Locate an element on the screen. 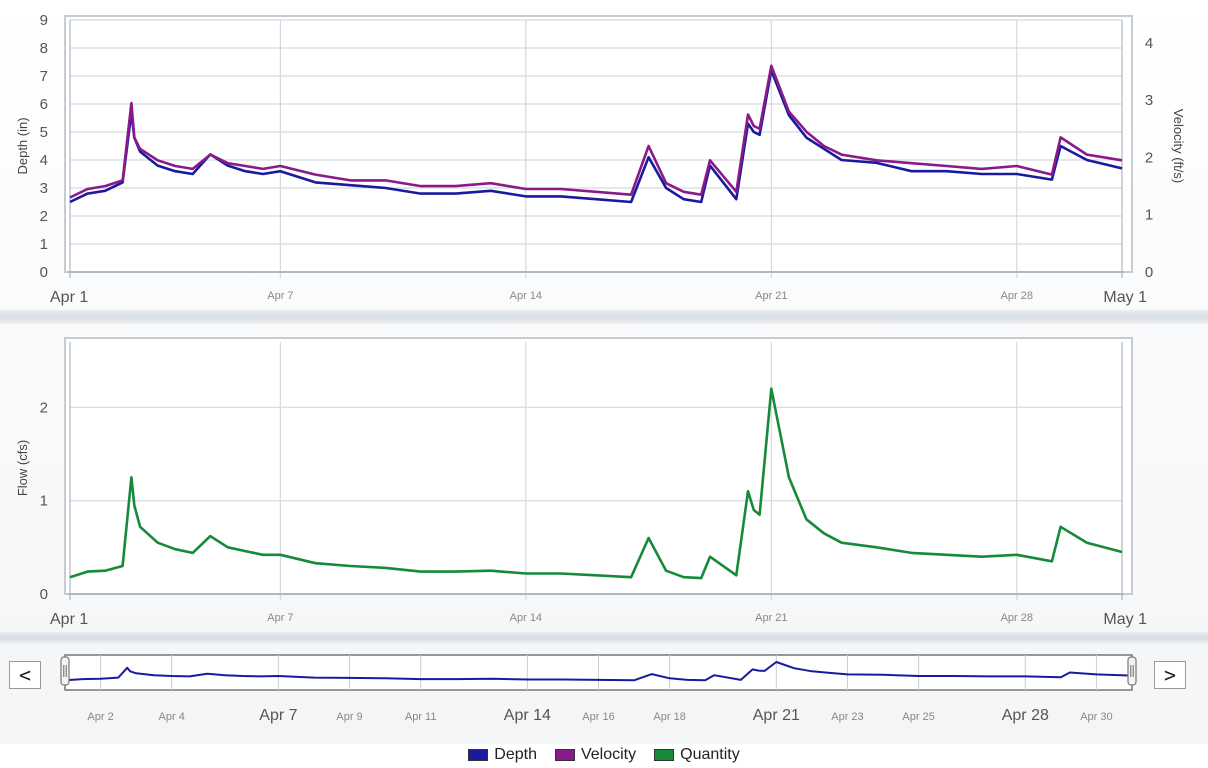 The image size is (1208, 768). navigator-prev-button: < is located at coordinates (25, 675).